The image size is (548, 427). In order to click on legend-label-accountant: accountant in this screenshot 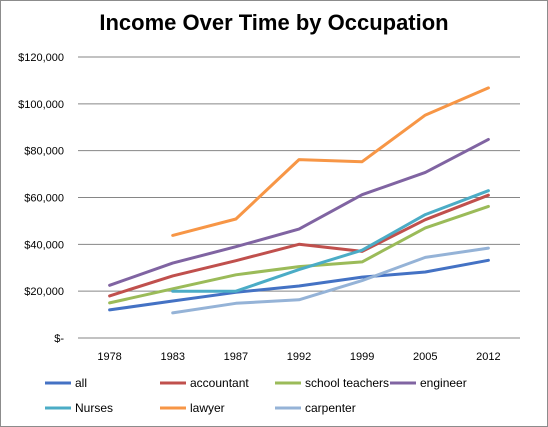, I will do `click(219, 383)`.